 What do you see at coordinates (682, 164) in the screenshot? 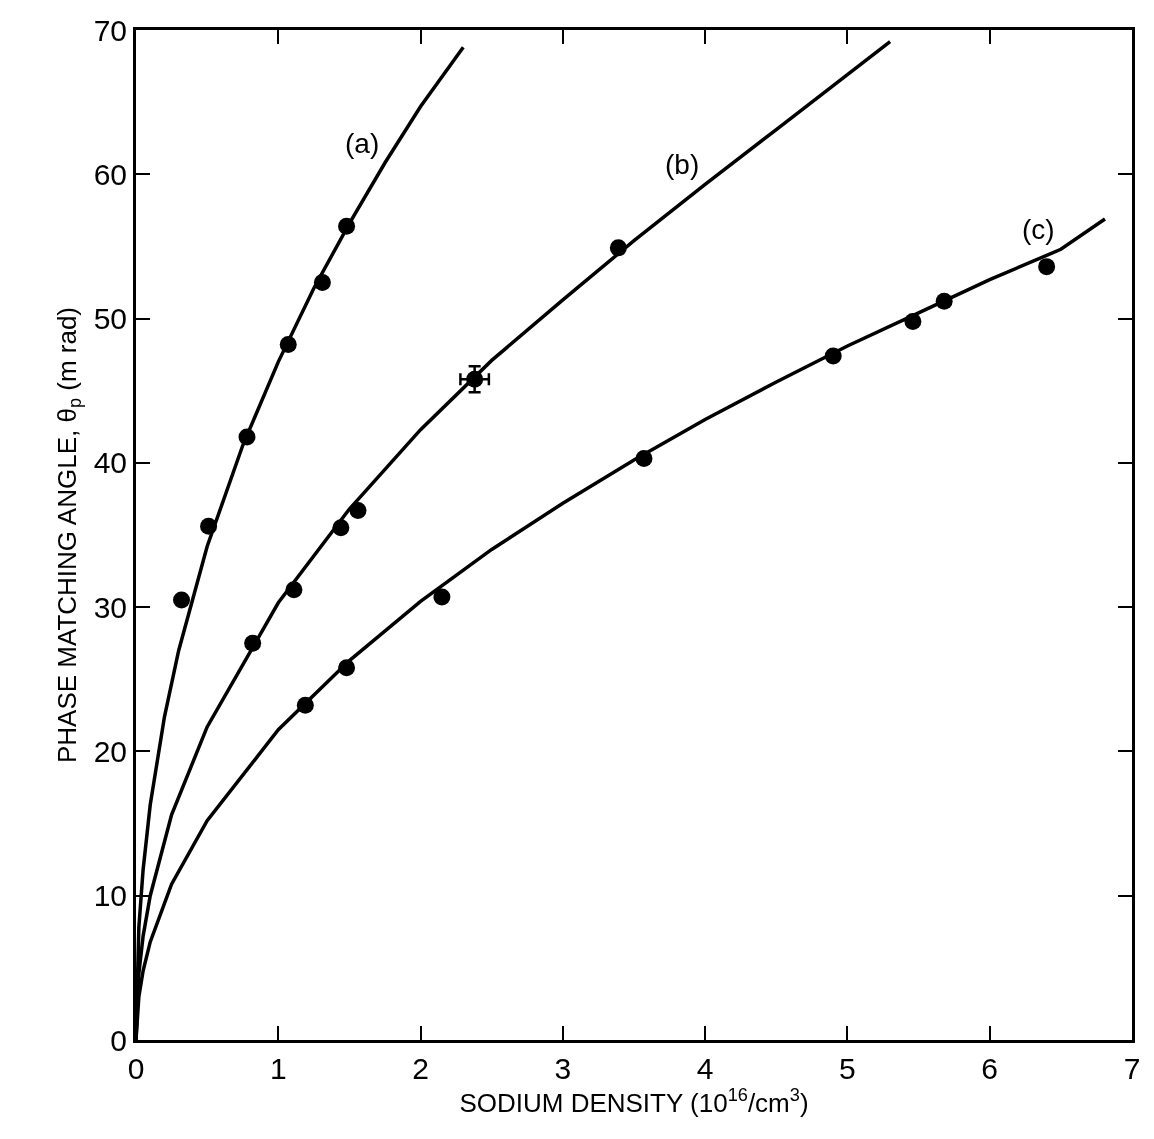
I see `annotation: (b)` at bounding box center [682, 164].